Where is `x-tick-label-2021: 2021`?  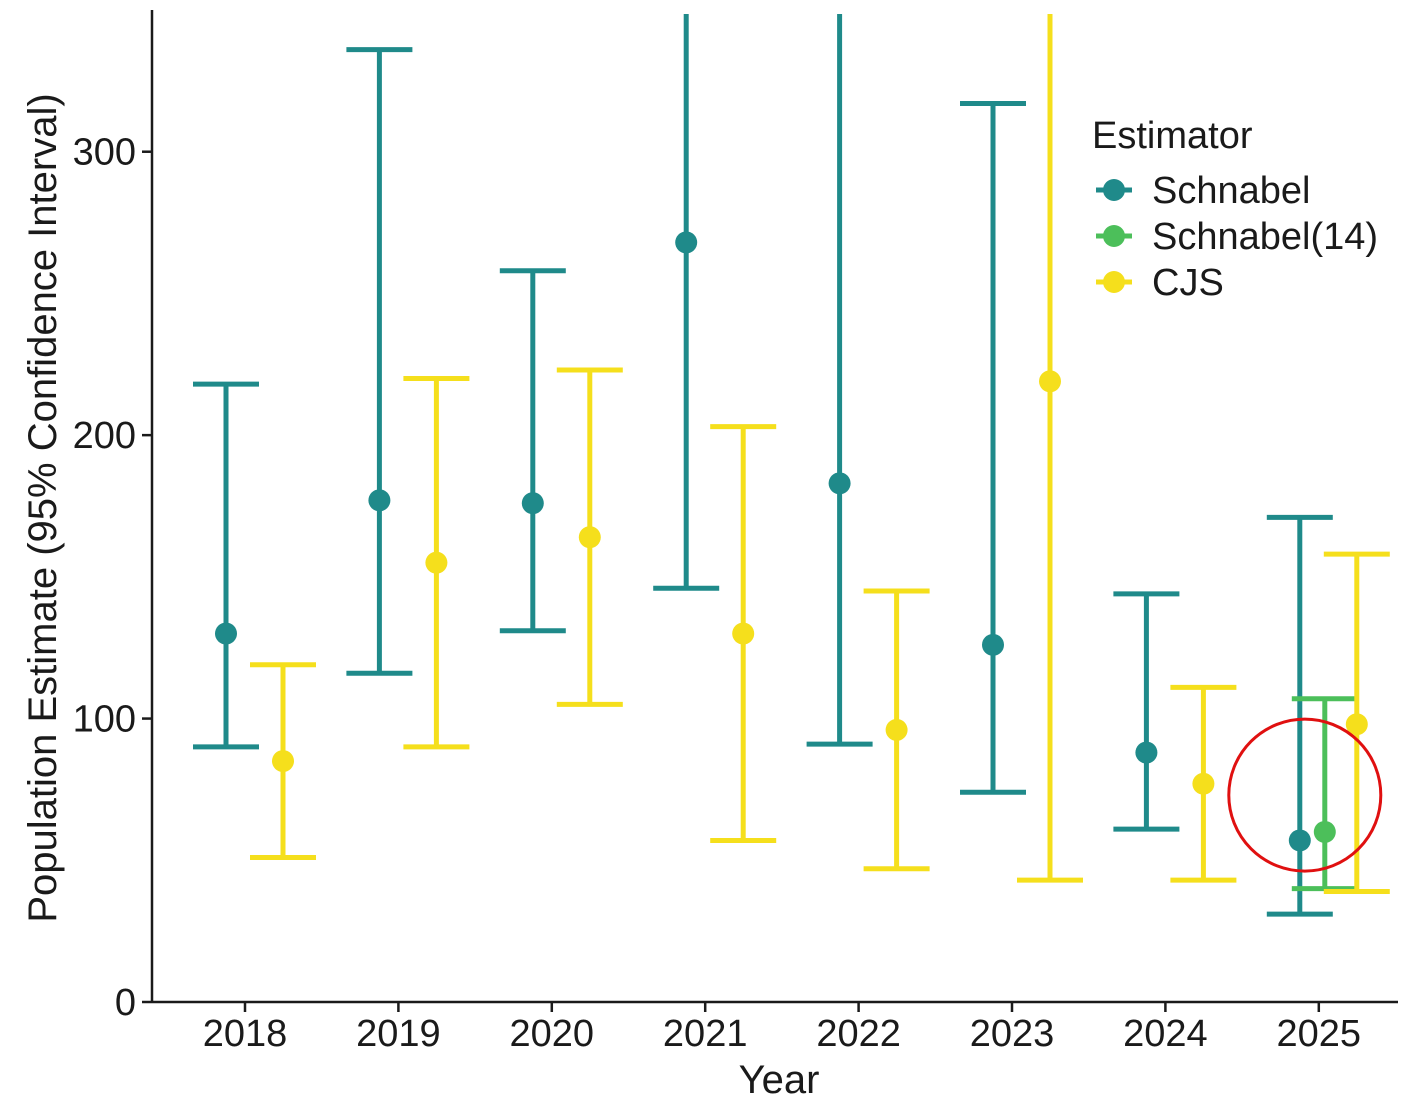 x-tick-label-2021: 2021 is located at coordinates (705, 1034).